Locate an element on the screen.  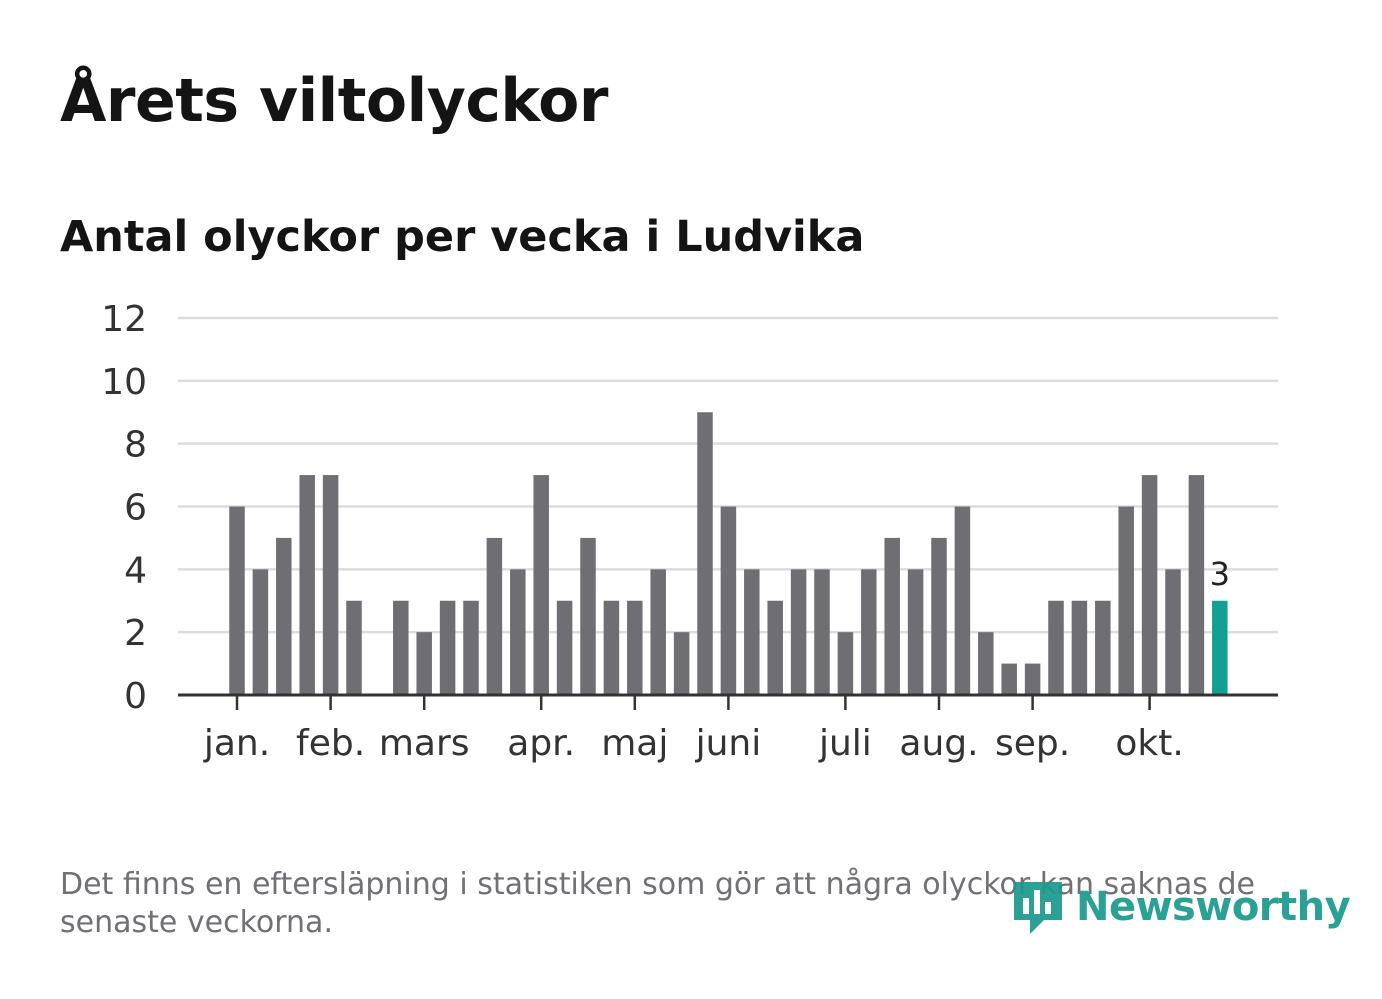
newsworthy-logo: Newsworthy is located at coordinates (1180, 907).